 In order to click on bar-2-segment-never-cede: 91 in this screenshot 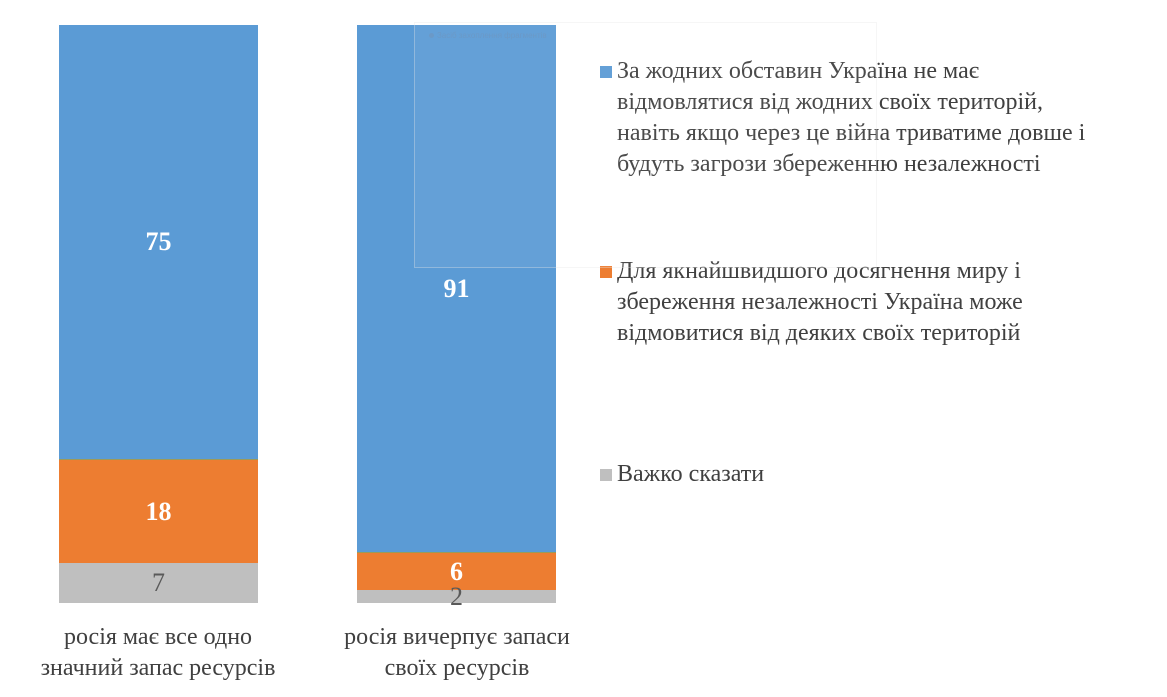, I will do `click(456, 288)`.